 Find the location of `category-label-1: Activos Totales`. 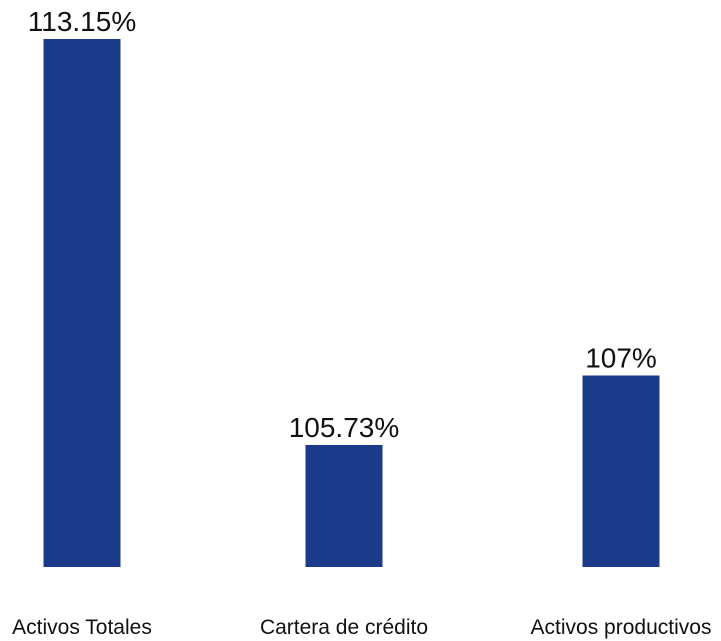

category-label-1: Activos Totales is located at coordinates (82, 627).